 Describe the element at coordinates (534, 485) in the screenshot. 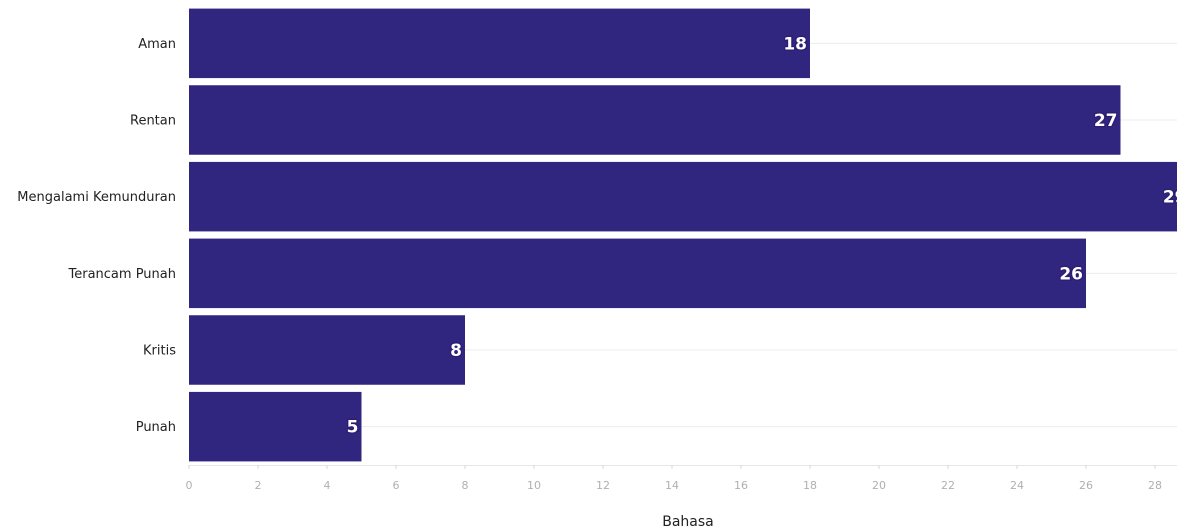

I see `x-tick-label: 10` at that location.